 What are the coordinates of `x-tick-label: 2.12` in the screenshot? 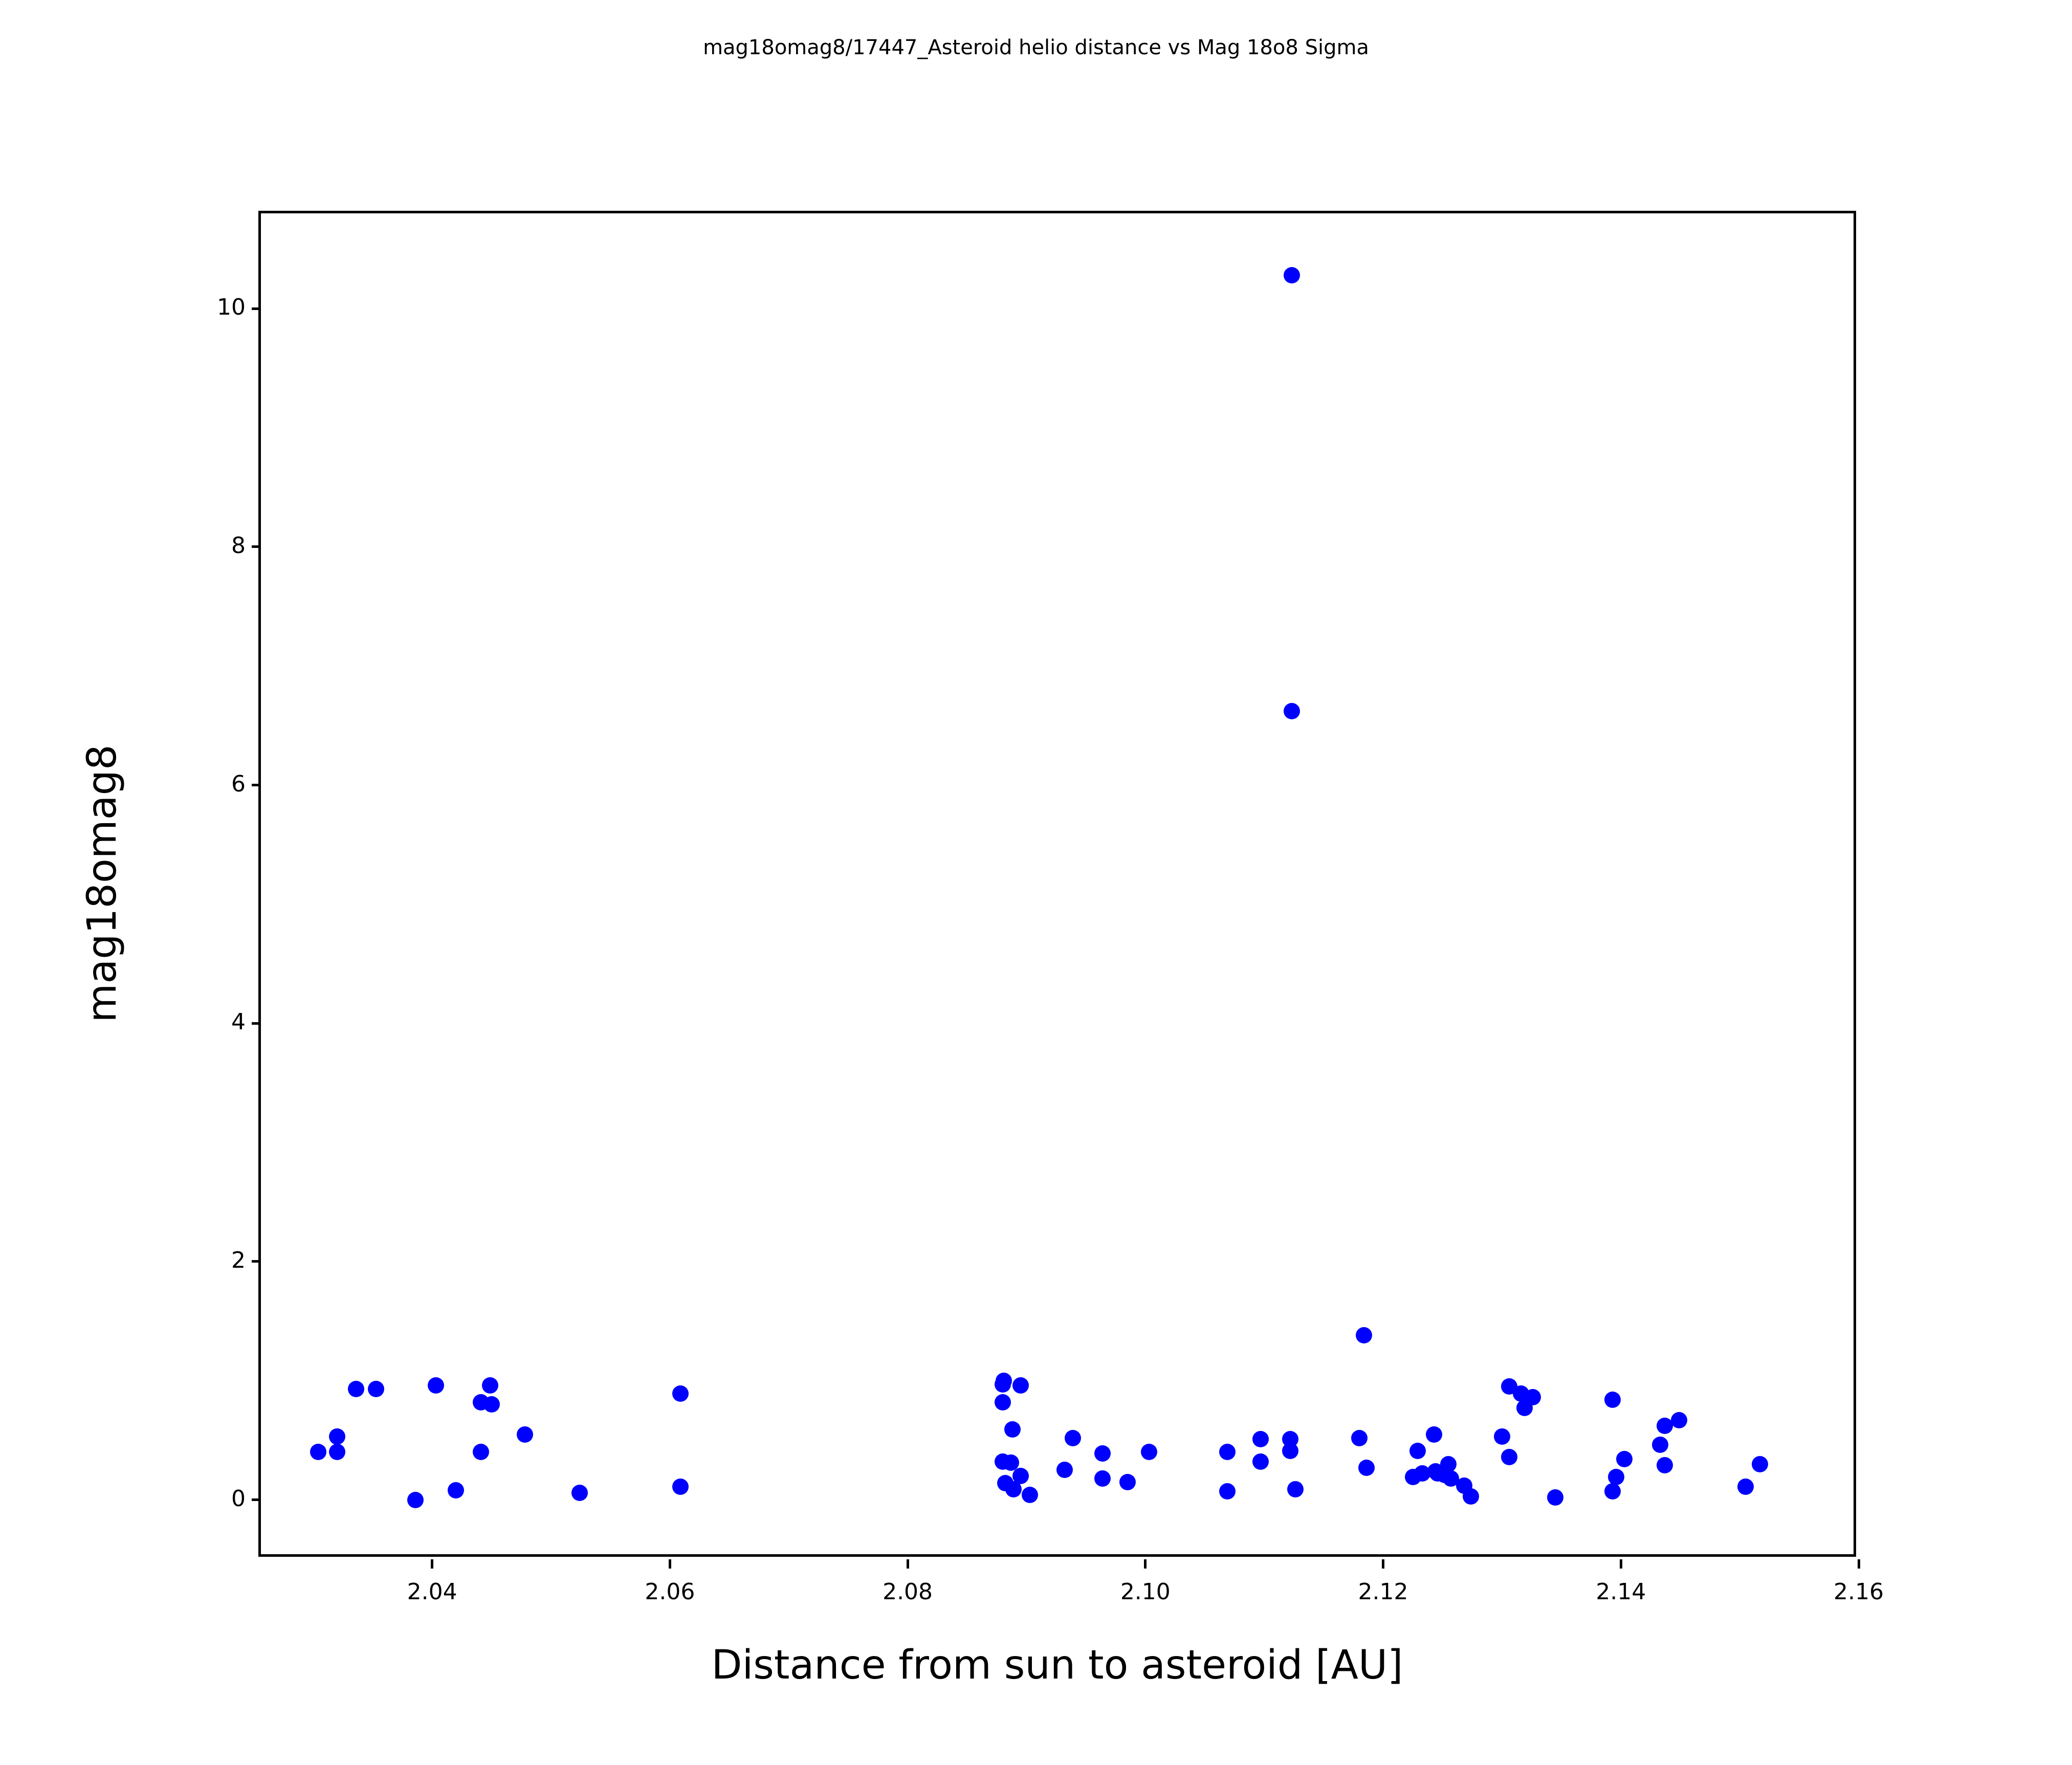 It's located at (1383, 1592).